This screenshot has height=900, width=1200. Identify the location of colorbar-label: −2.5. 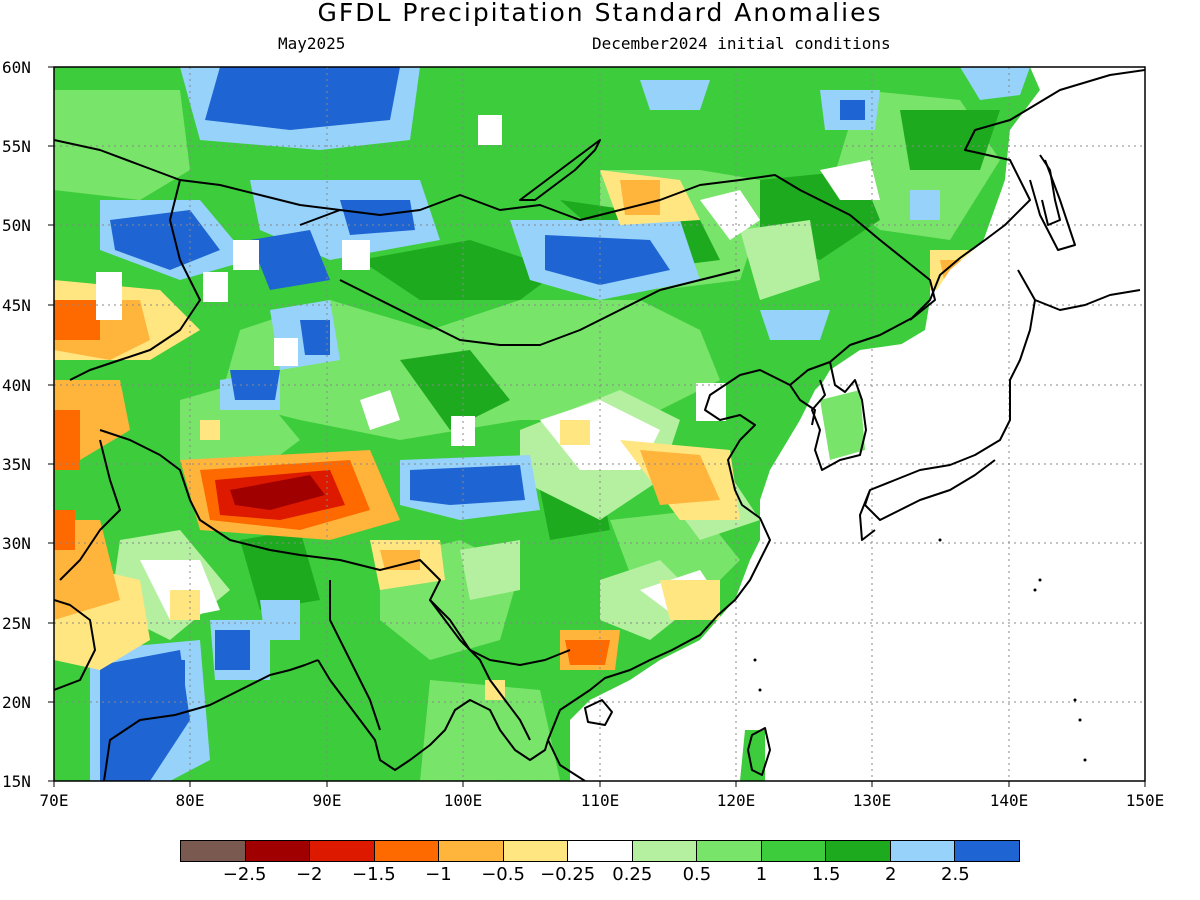
(244, 874).